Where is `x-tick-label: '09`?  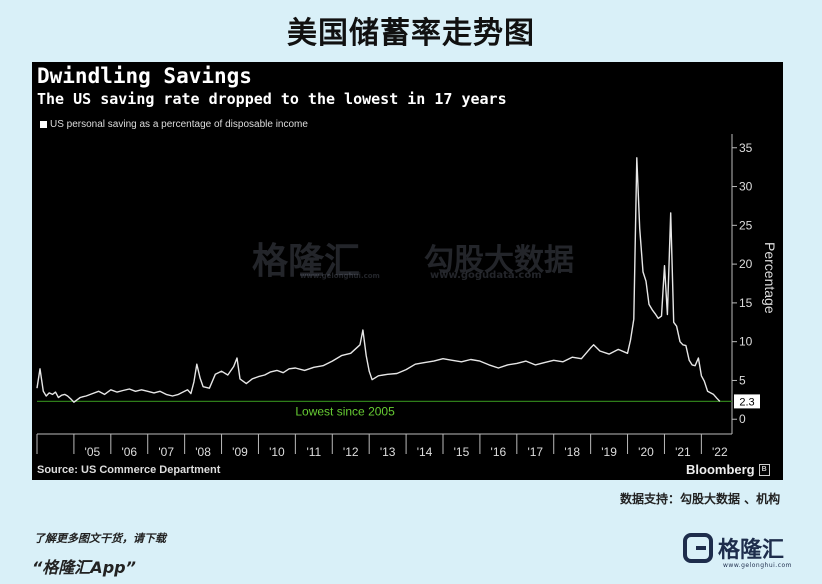
x-tick-label: '09 is located at coordinates (240, 452).